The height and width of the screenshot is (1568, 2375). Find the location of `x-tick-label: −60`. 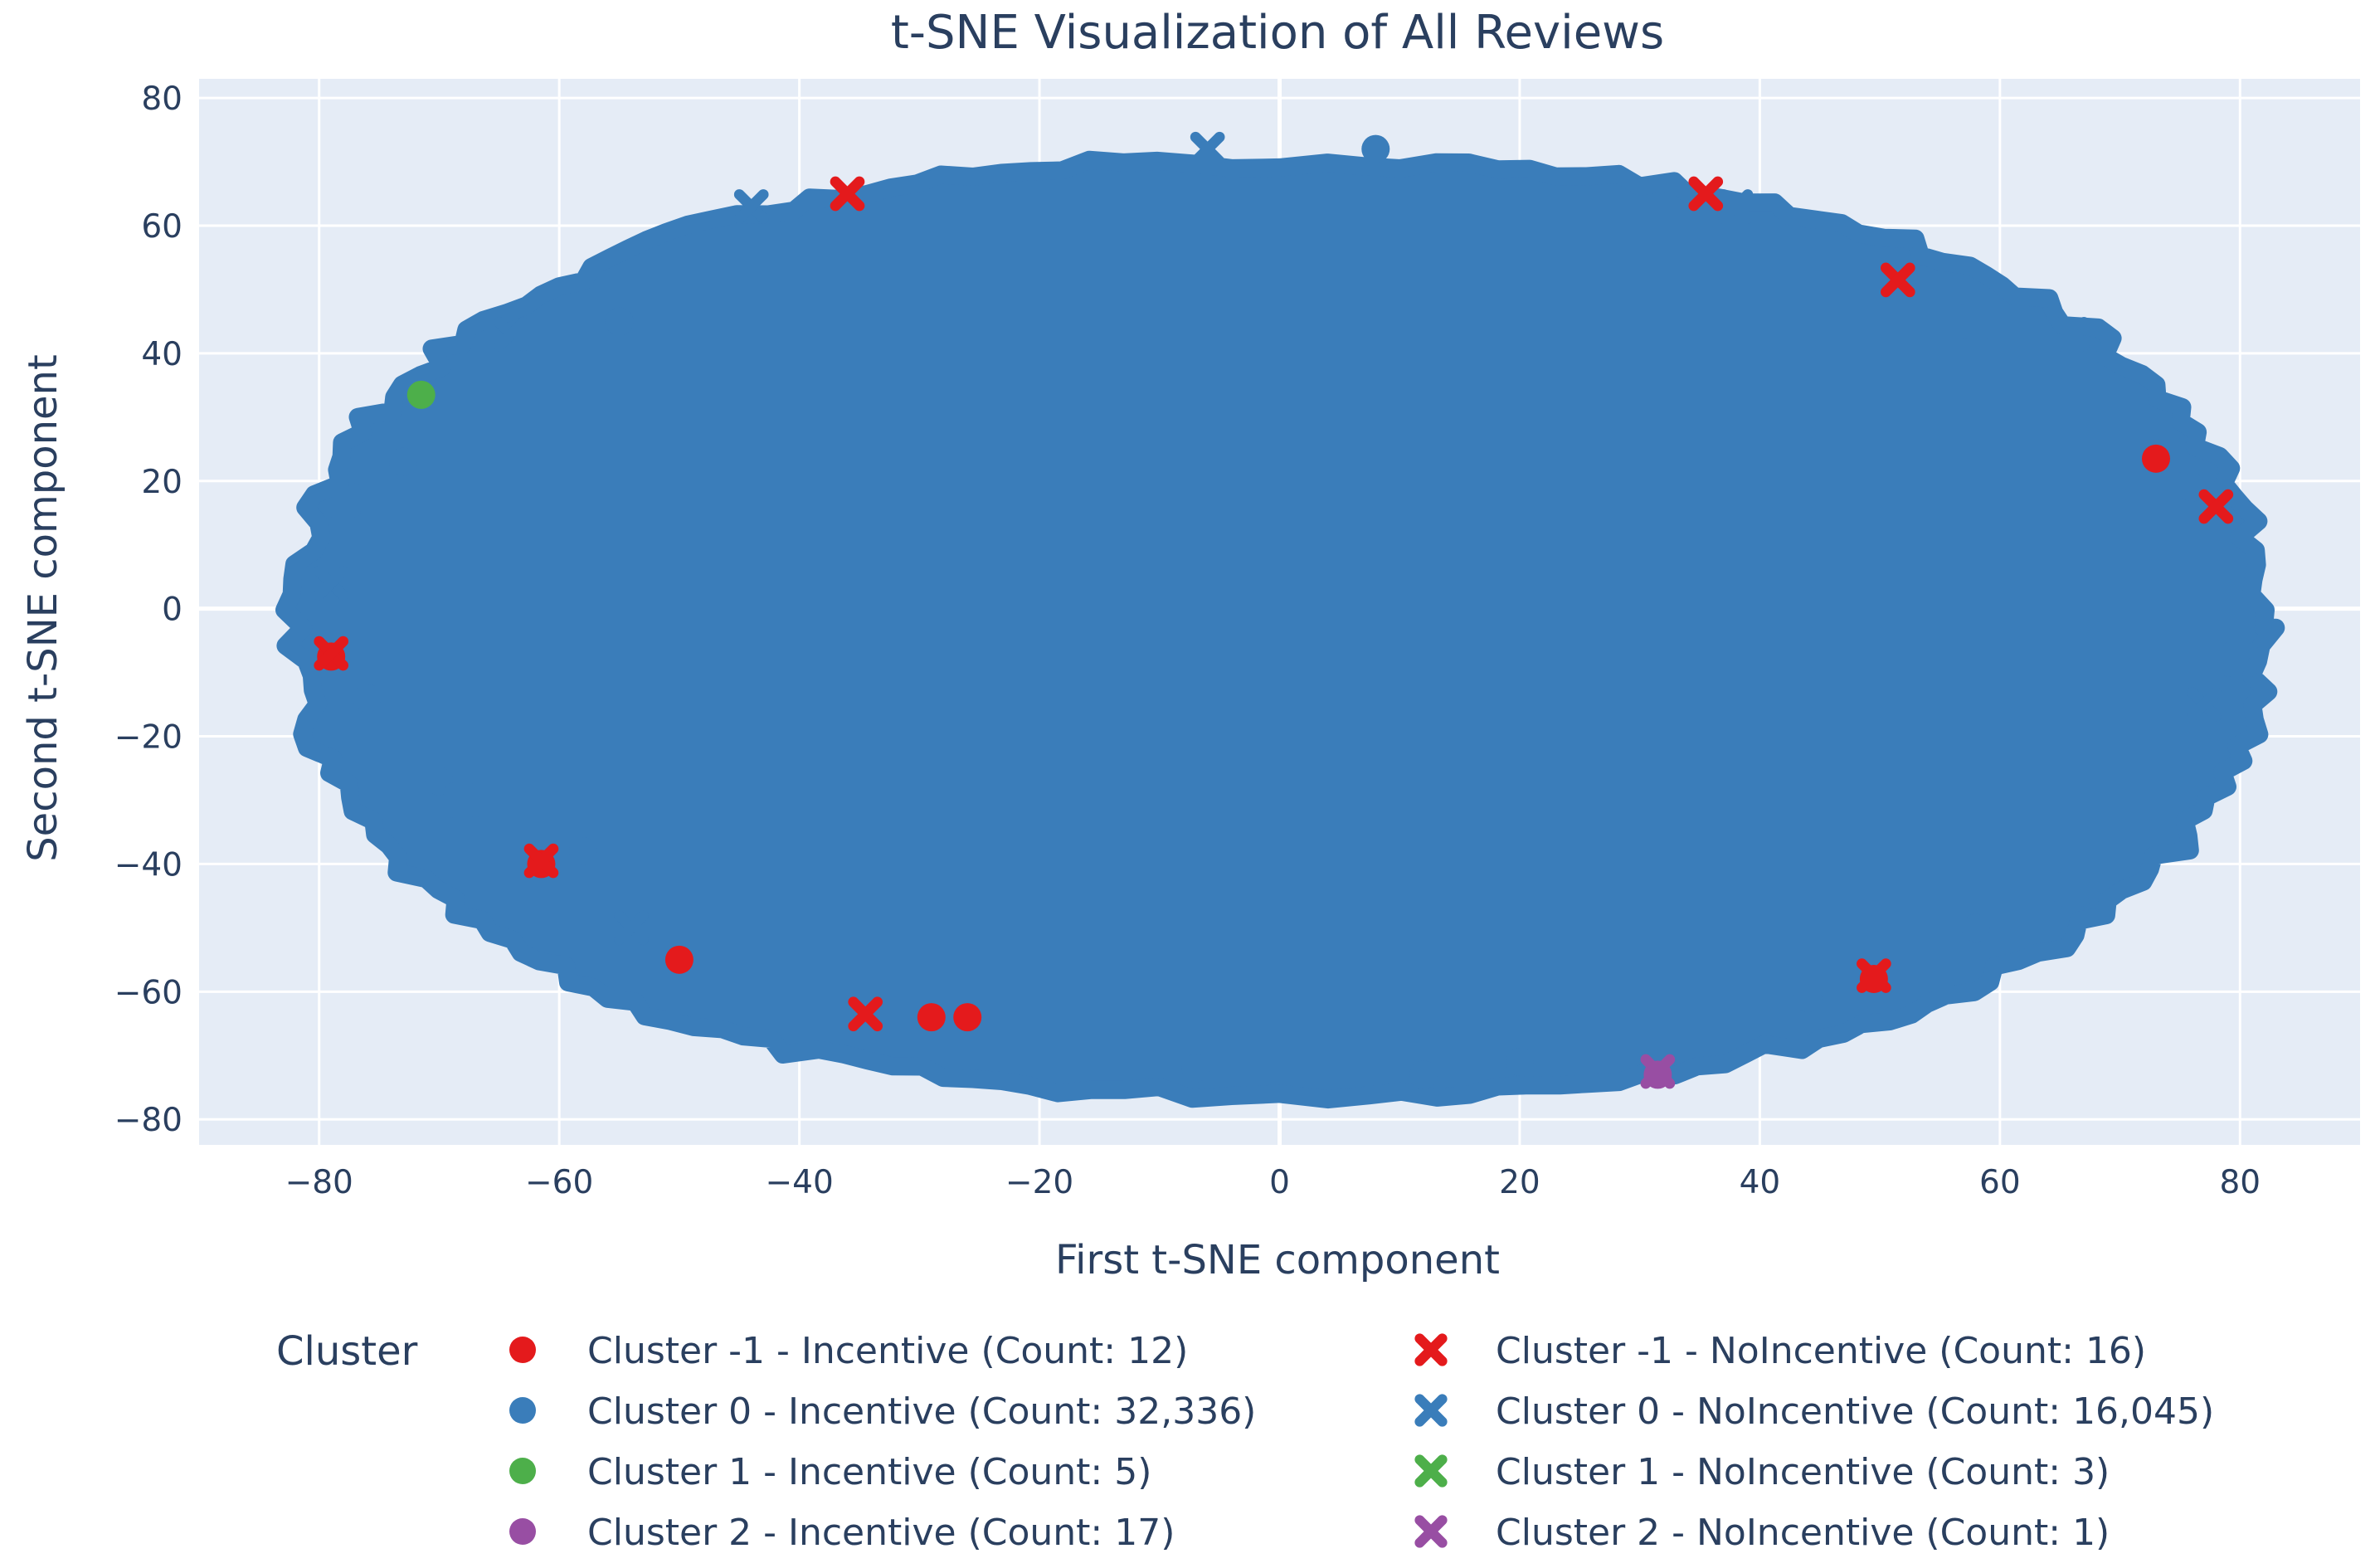

x-tick-label: −60 is located at coordinates (559, 1182).